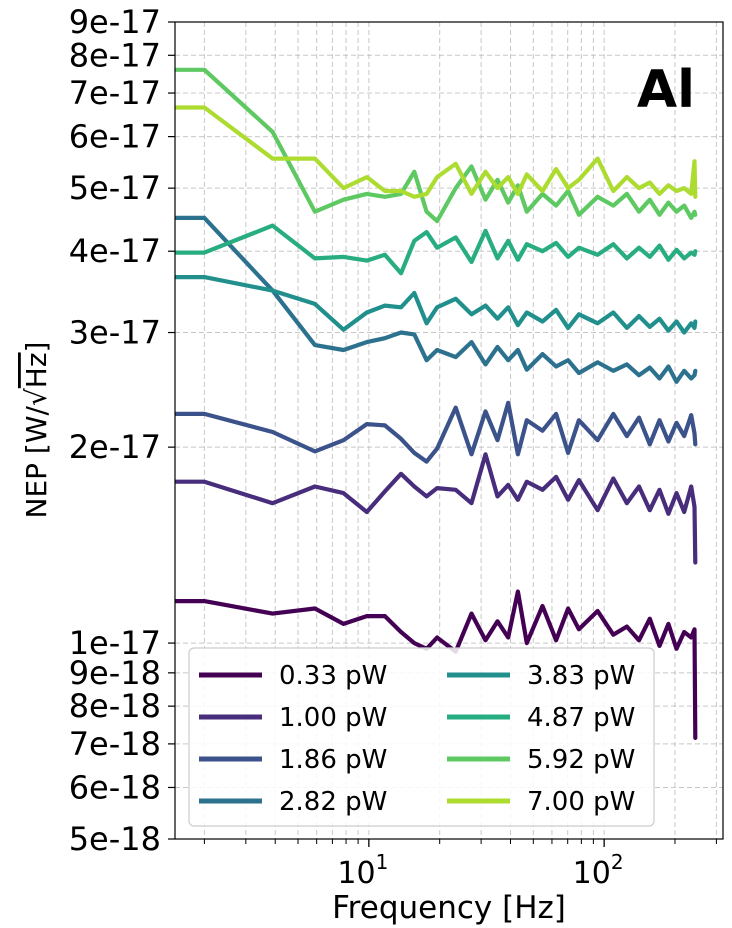  Describe the element at coordinates (666, 90) in the screenshot. I see `annotation-label: Al` at that location.